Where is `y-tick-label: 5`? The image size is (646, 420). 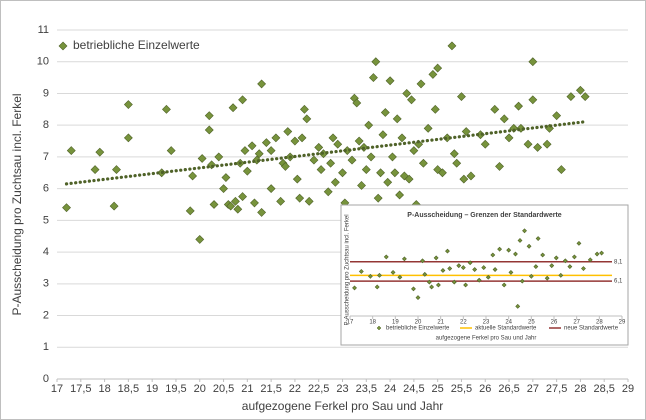
y-tick-label: 5 is located at coordinates (46, 220).